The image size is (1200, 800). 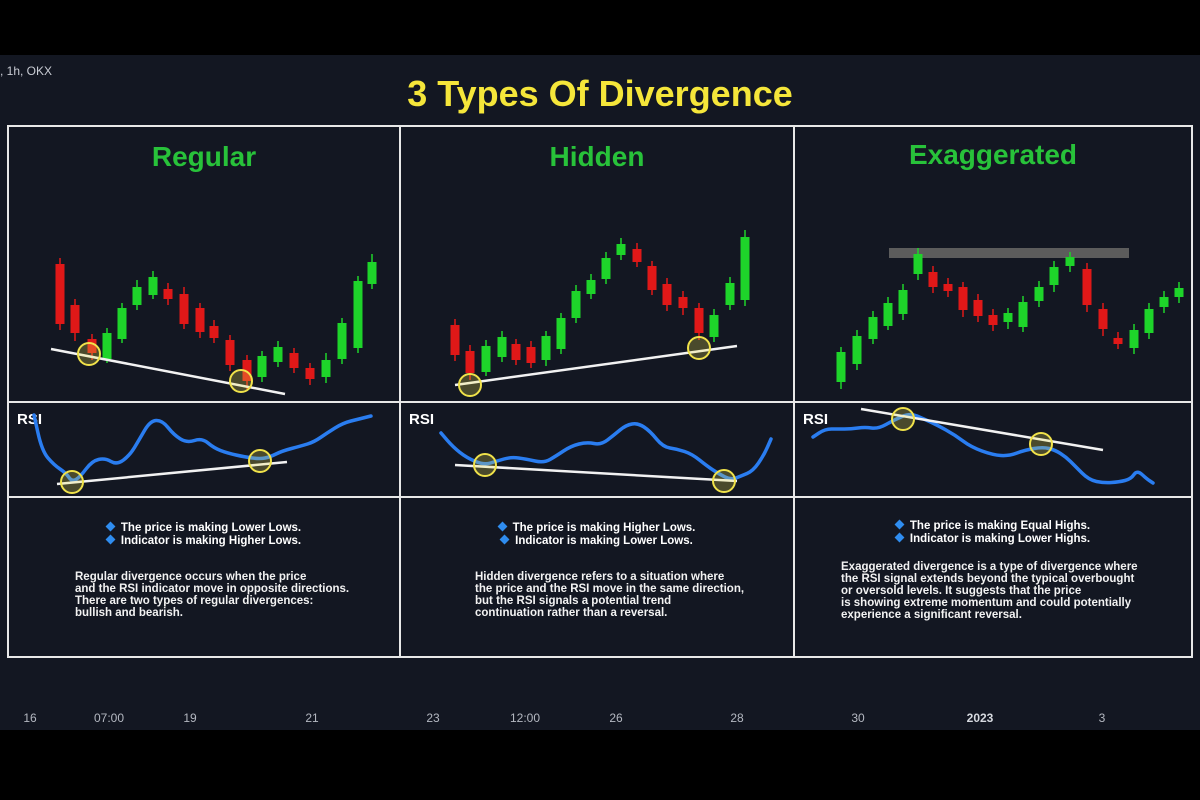 I want to click on page-title: 3 Types Of Divergence, so click(x=600, y=93).